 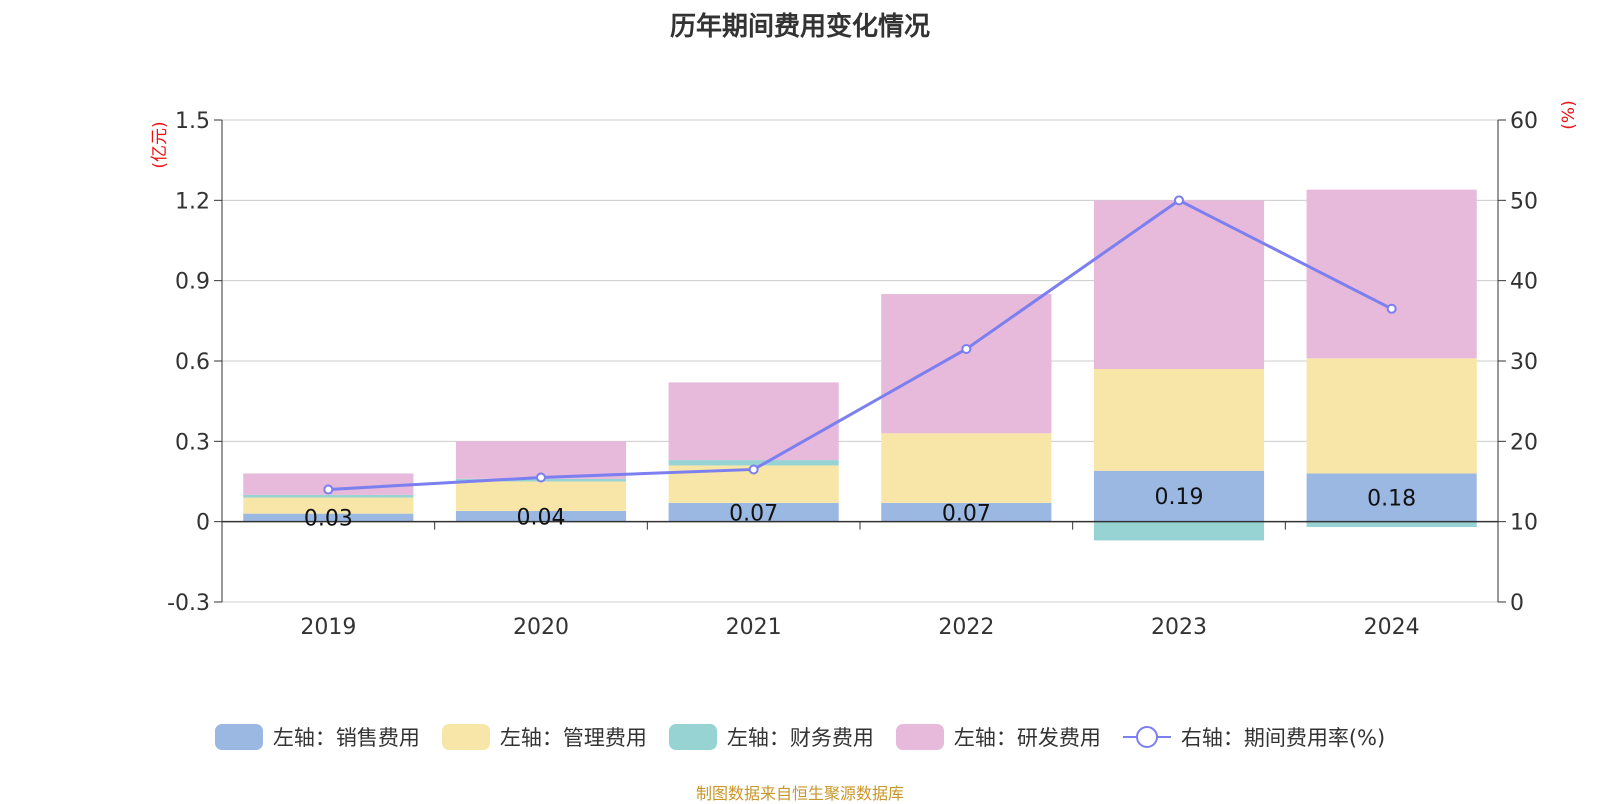 I want to click on left-axis-unit: (亿元), so click(x=160, y=144).